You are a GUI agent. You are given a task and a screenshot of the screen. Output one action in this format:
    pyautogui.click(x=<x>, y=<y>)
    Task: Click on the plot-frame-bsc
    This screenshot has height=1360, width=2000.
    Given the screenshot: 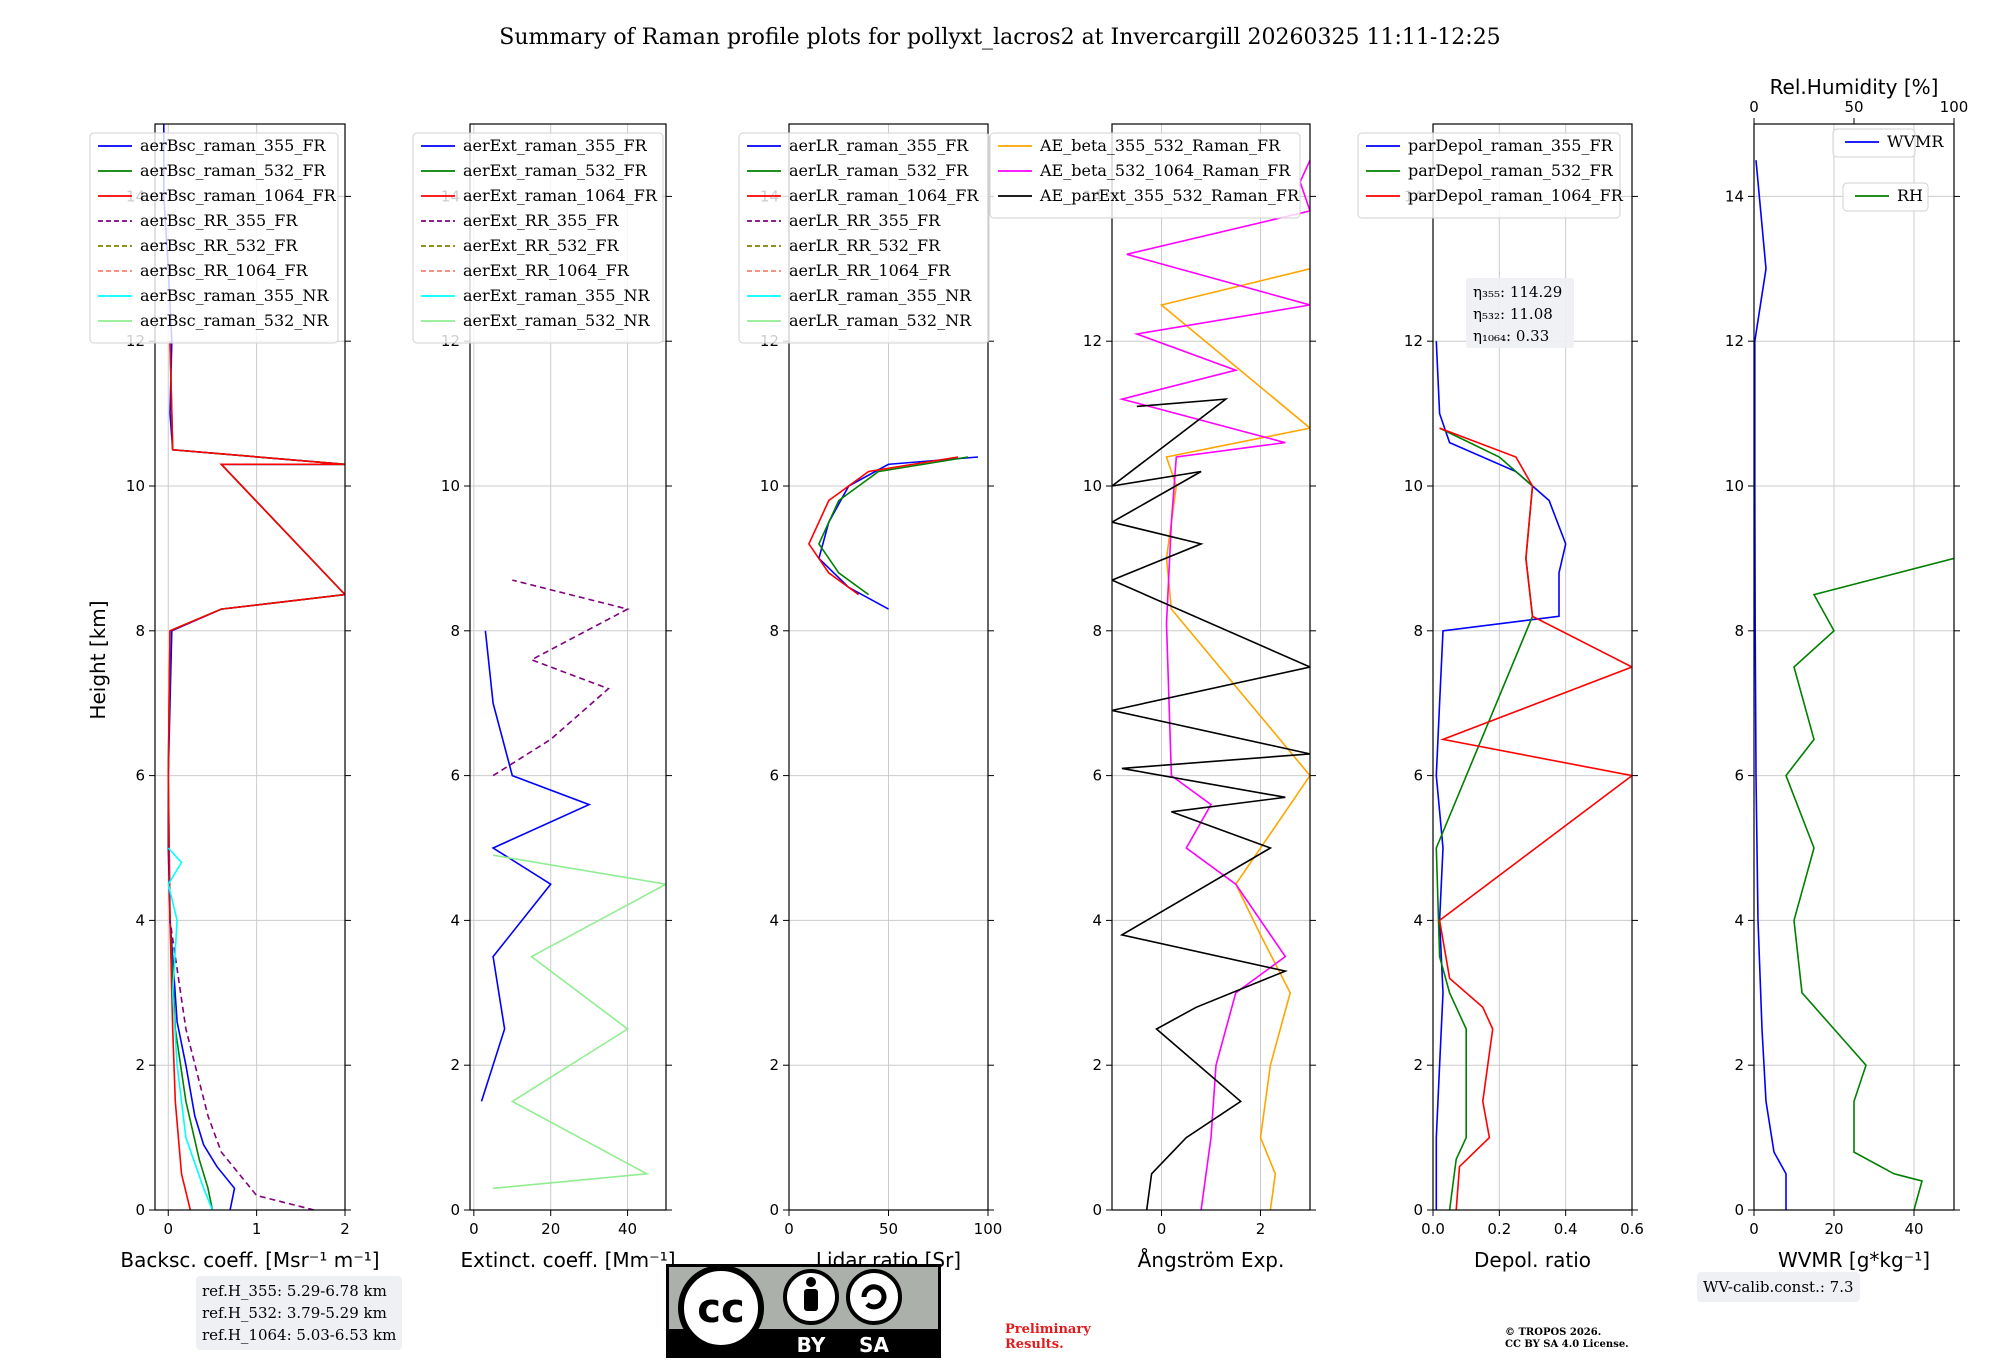 What is the action you would take?
    pyautogui.click(x=250, y=667)
    